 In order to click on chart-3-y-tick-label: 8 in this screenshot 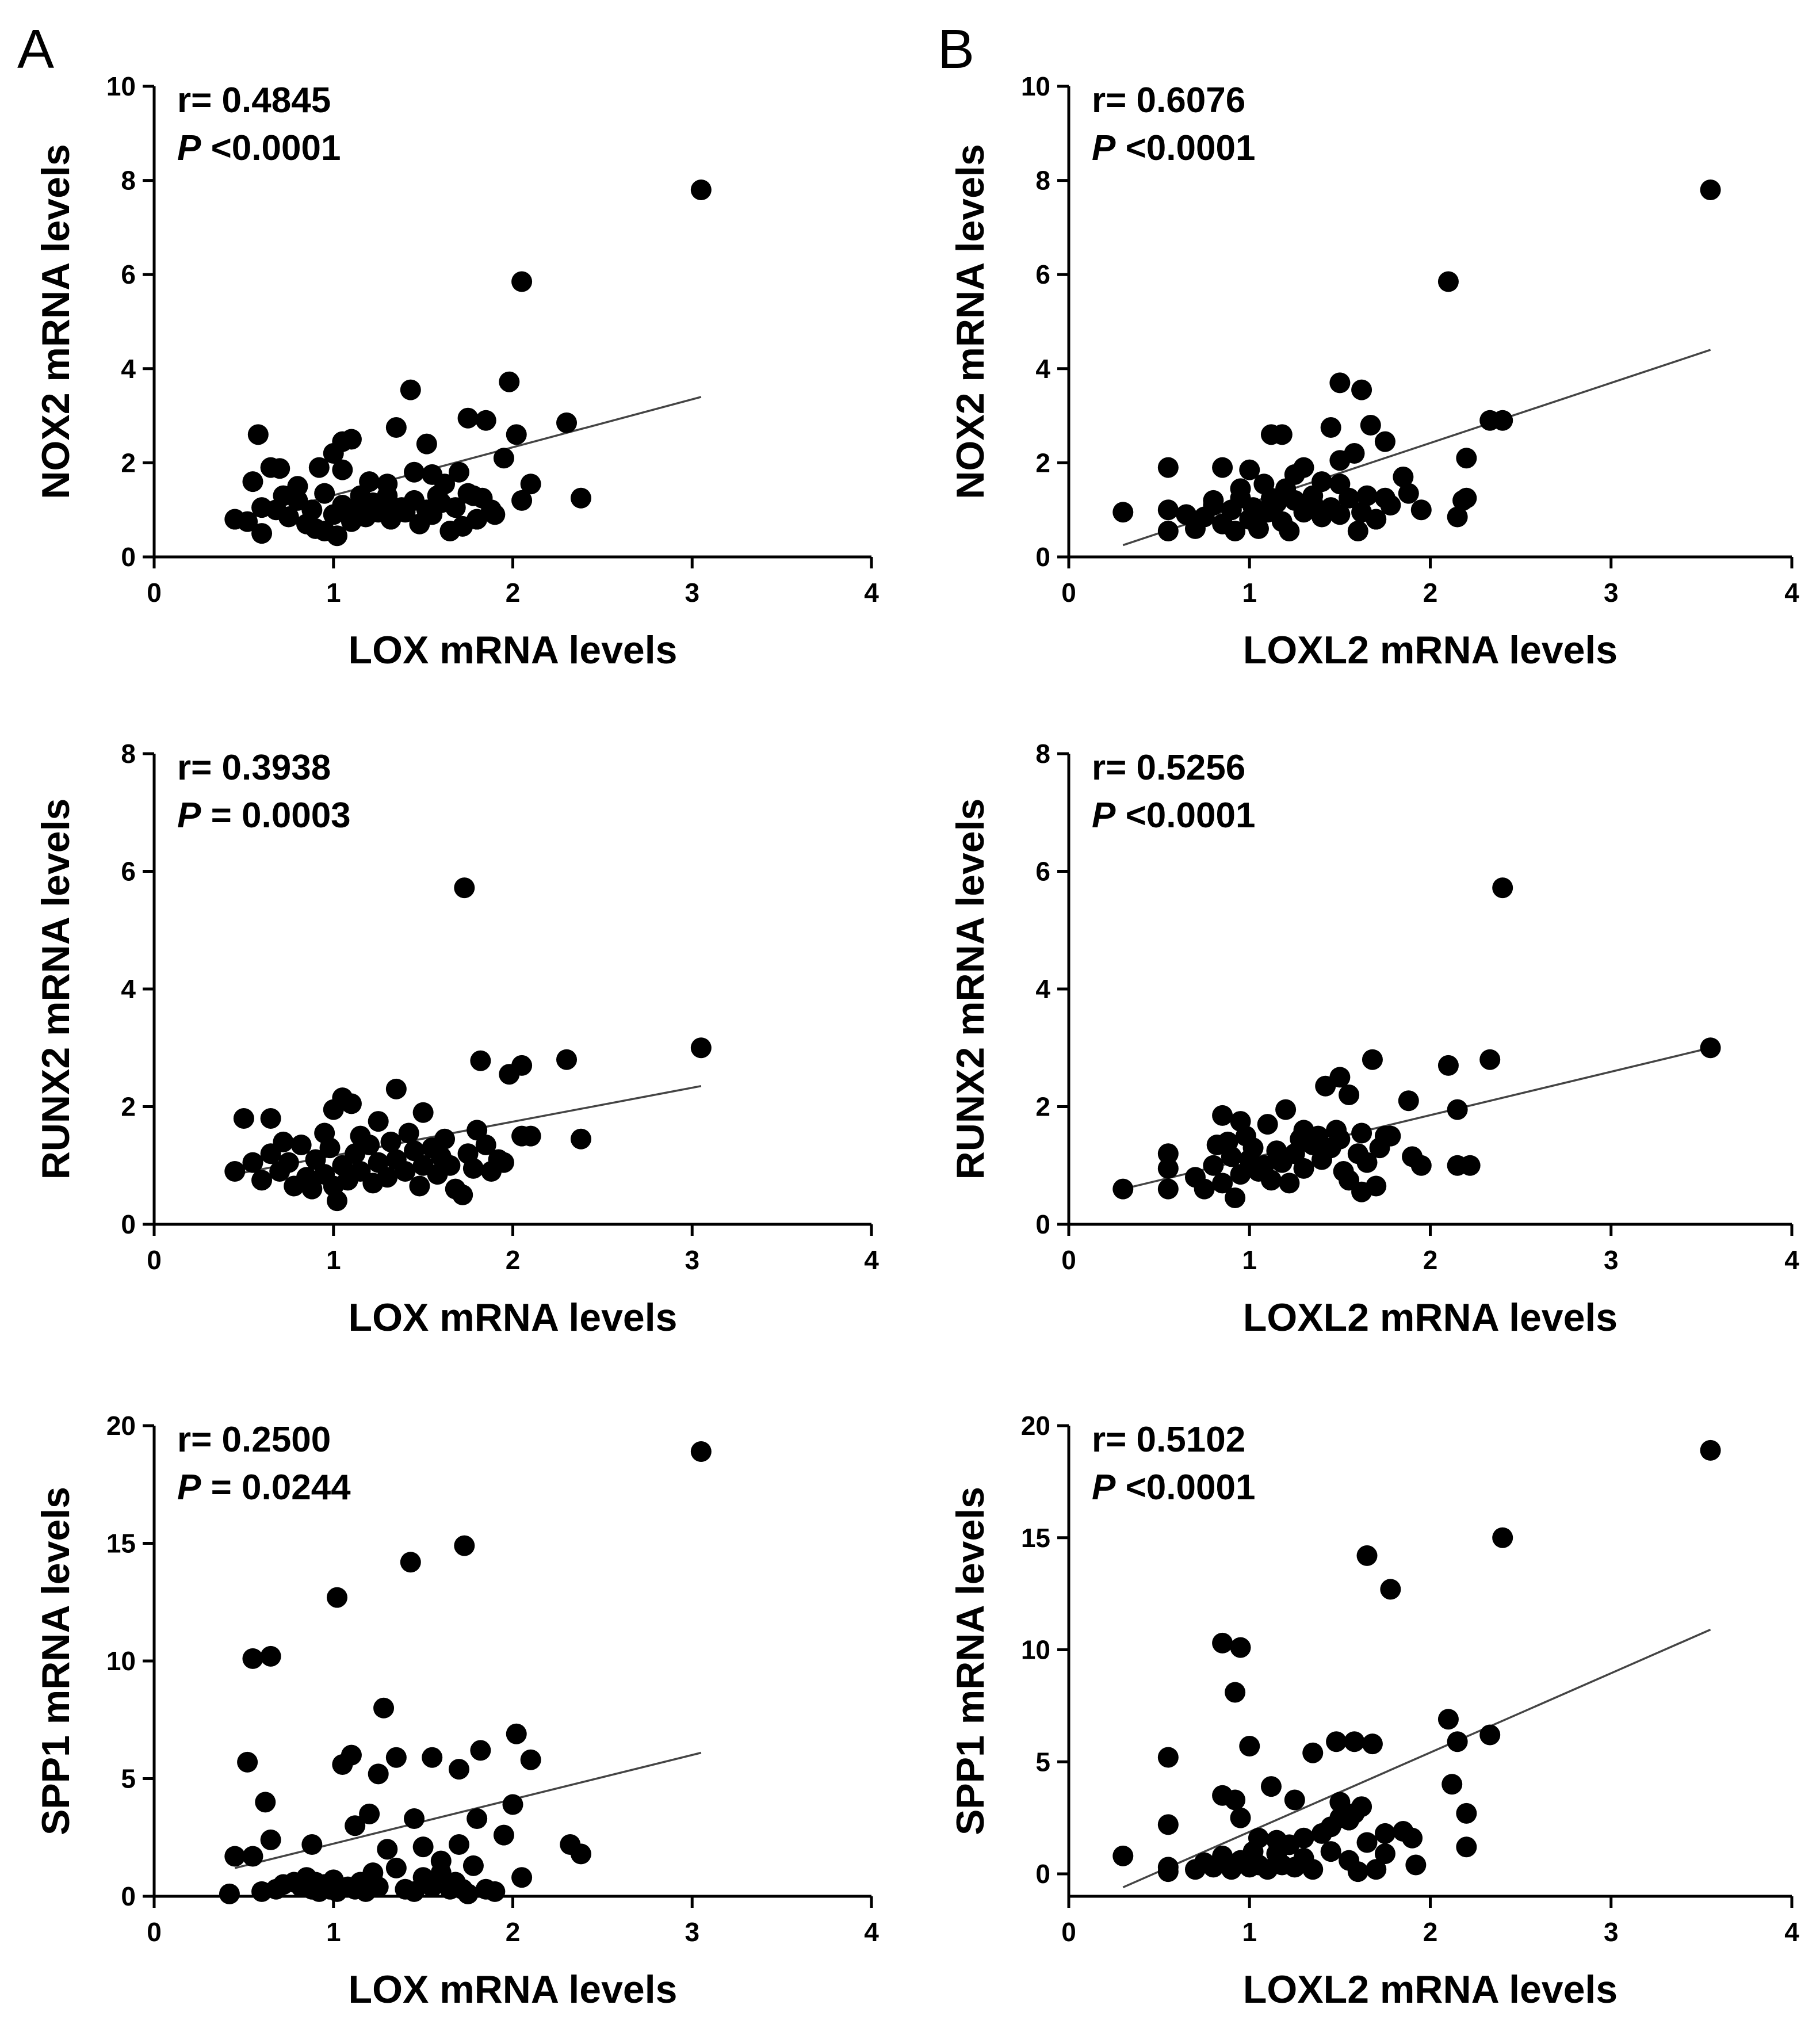, I will do `click(128, 754)`.